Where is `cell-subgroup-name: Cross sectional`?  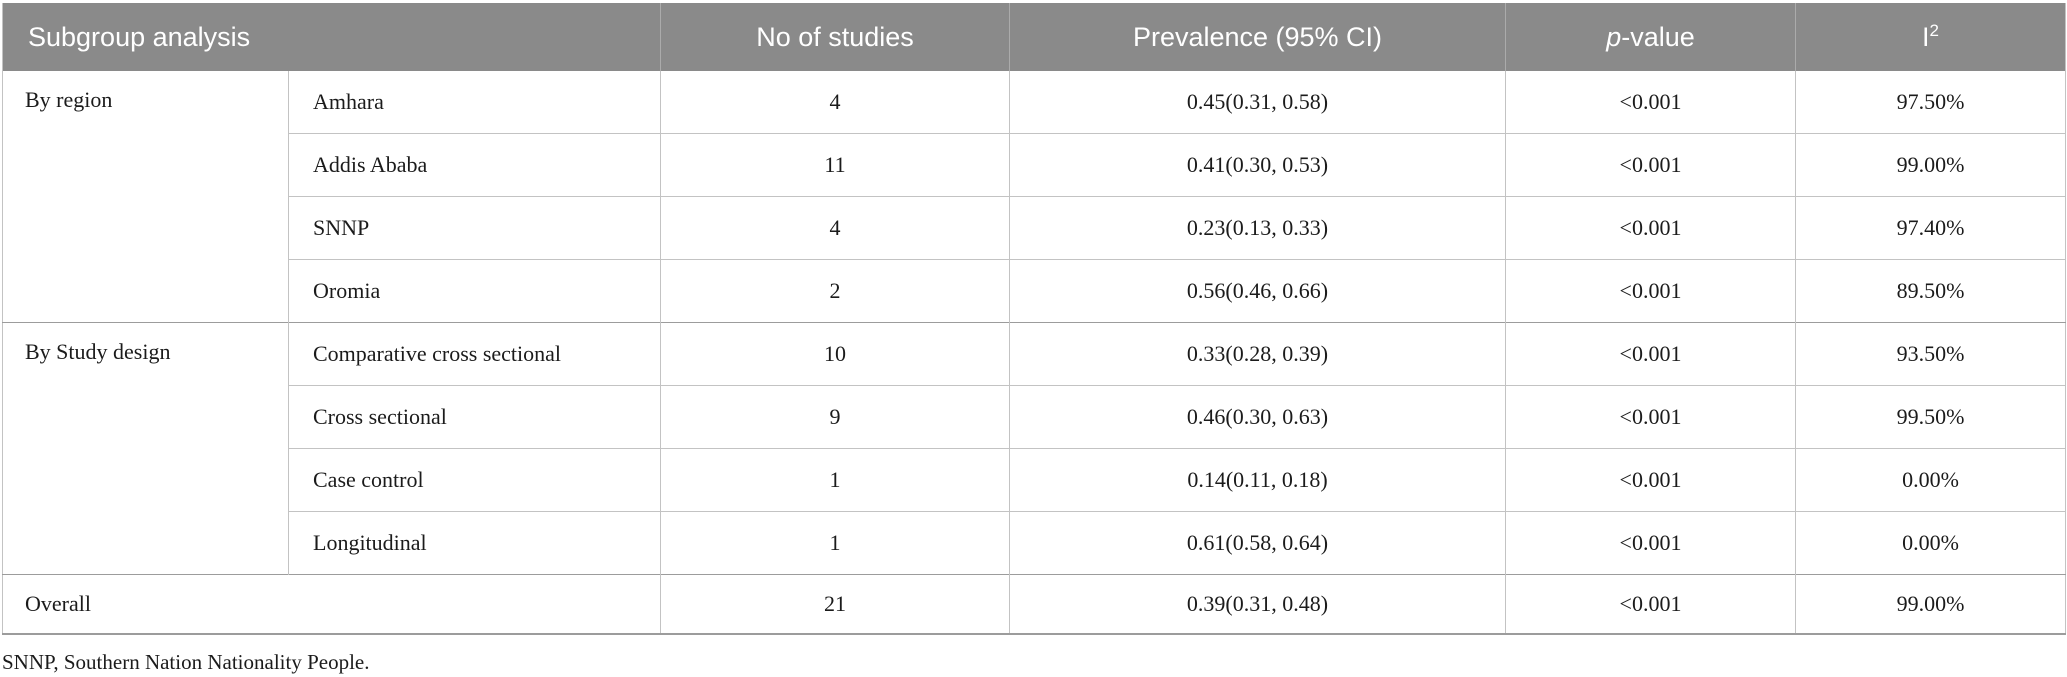 cell-subgroup-name: Cross sectional is located at coordinates (474, 417).